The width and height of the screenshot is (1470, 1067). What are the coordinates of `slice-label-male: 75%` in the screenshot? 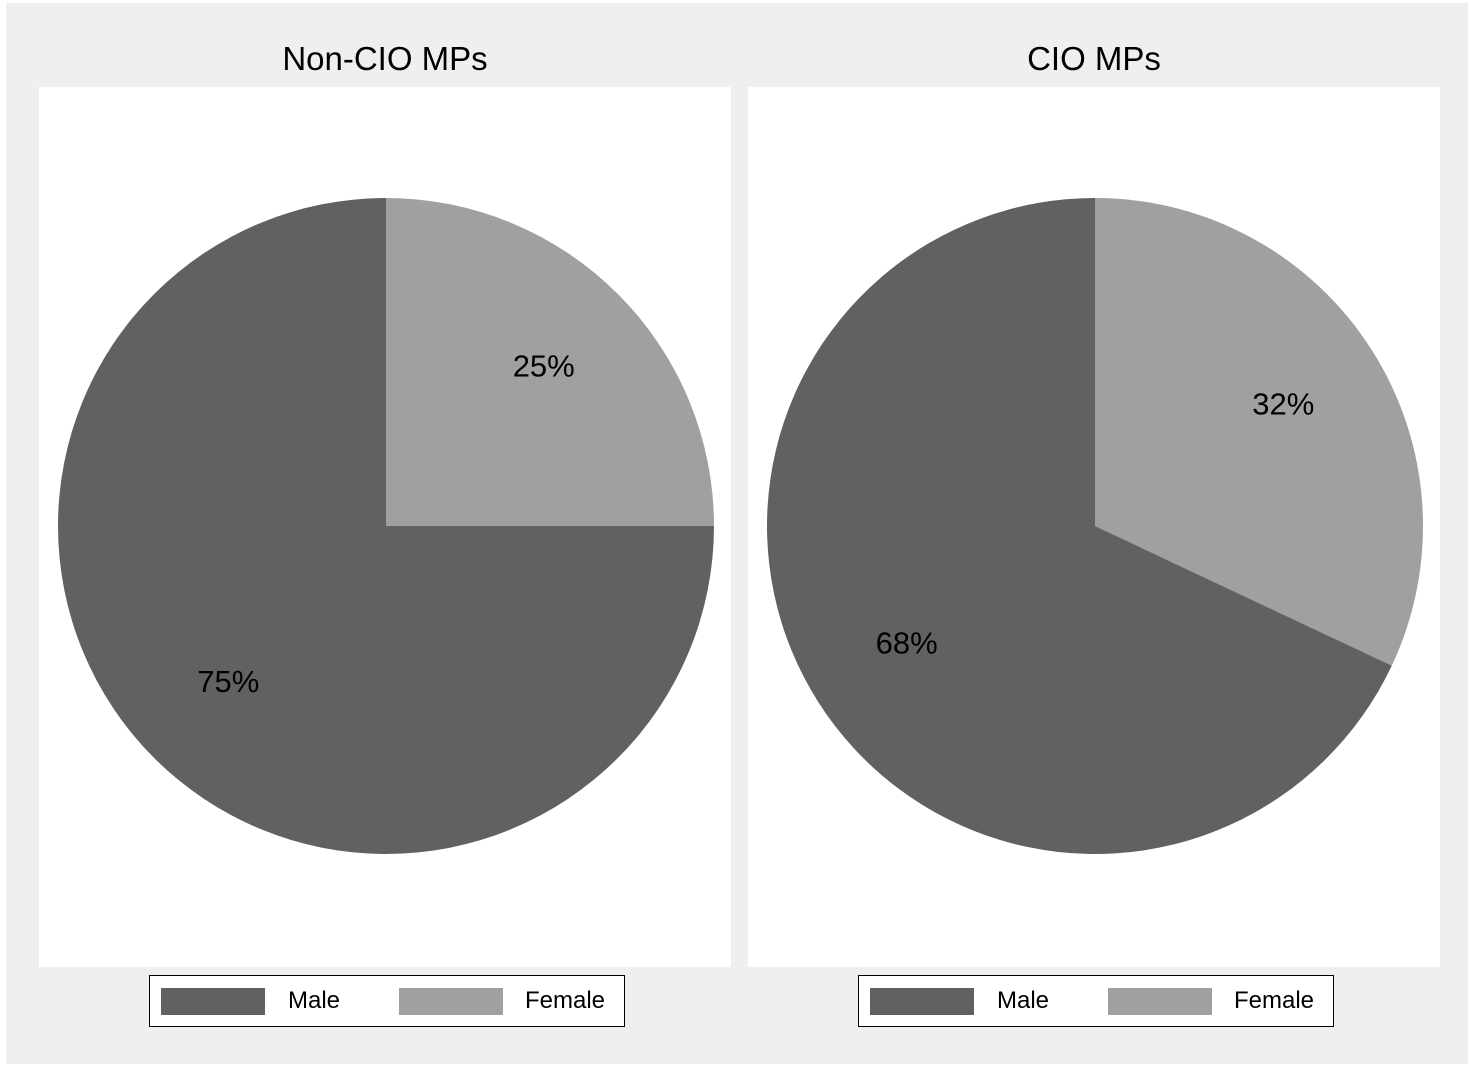 It's located at (228, 681).